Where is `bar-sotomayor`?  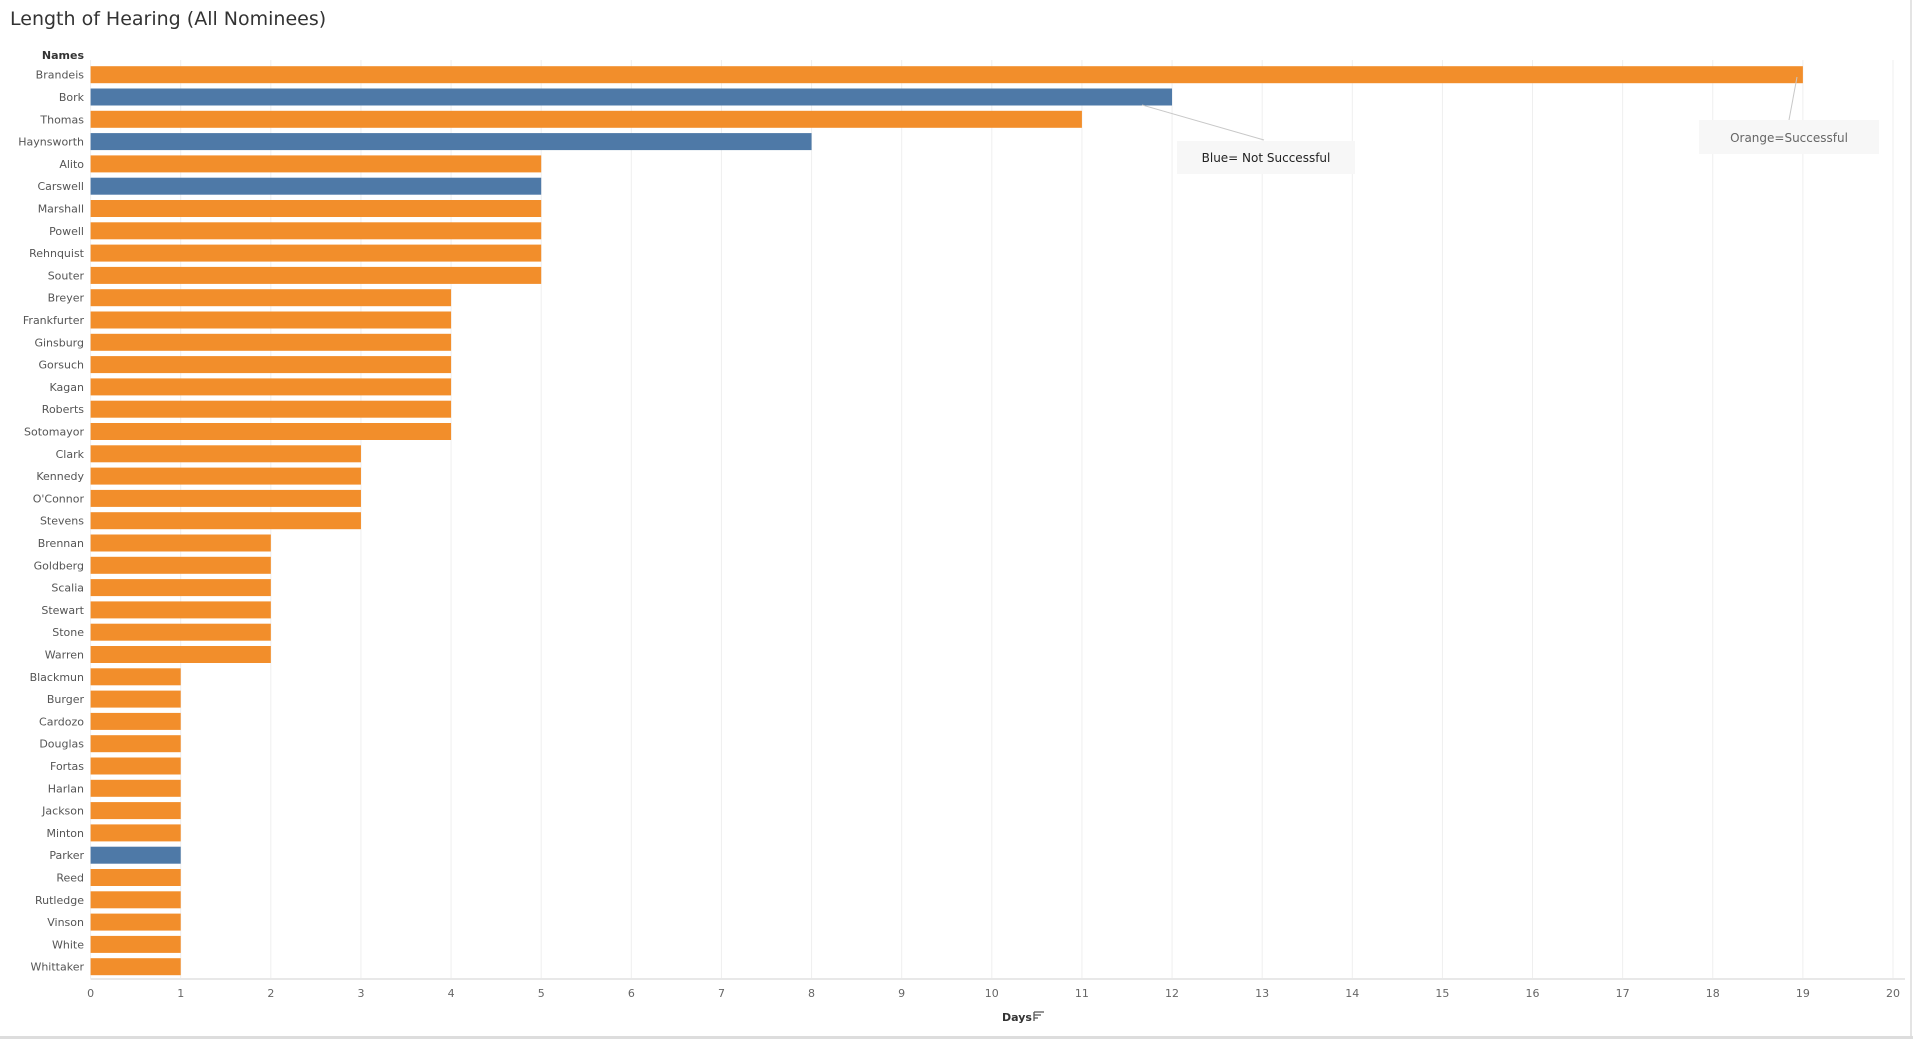
bar-sotomayor is located at coordinates (271, 431).